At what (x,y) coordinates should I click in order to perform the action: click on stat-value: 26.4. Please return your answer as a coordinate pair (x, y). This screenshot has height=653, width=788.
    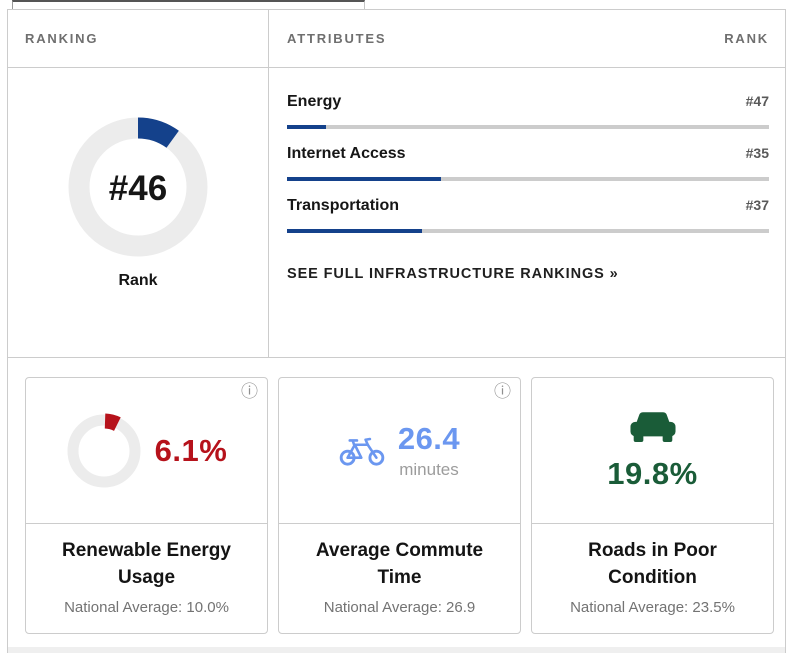
    Looking at the image, I should click on (429, 438).